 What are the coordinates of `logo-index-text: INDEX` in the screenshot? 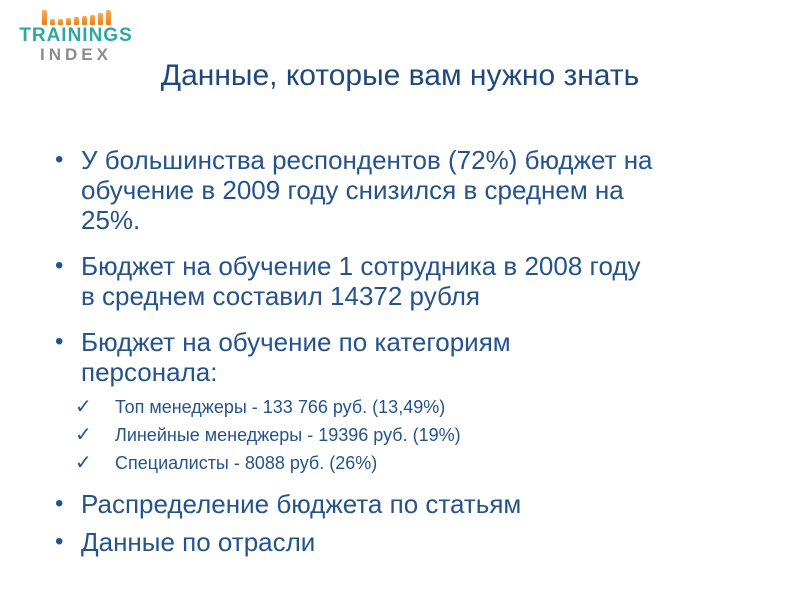 It's located at (76, 54).